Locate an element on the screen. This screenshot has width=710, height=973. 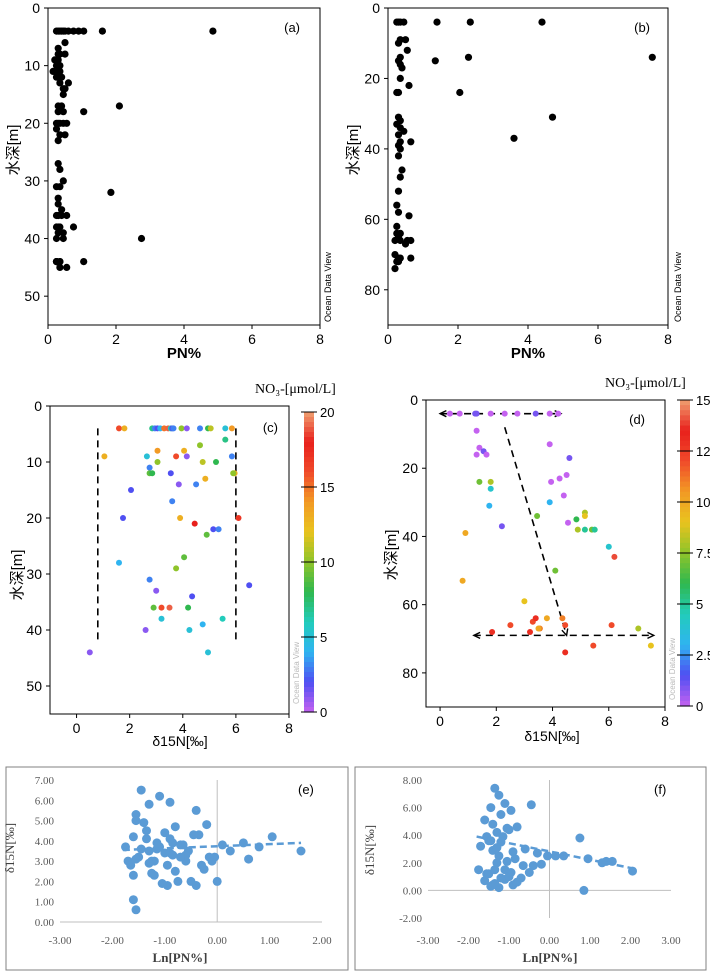
x-tick-label: 8 is located at coordinates (320, 339).